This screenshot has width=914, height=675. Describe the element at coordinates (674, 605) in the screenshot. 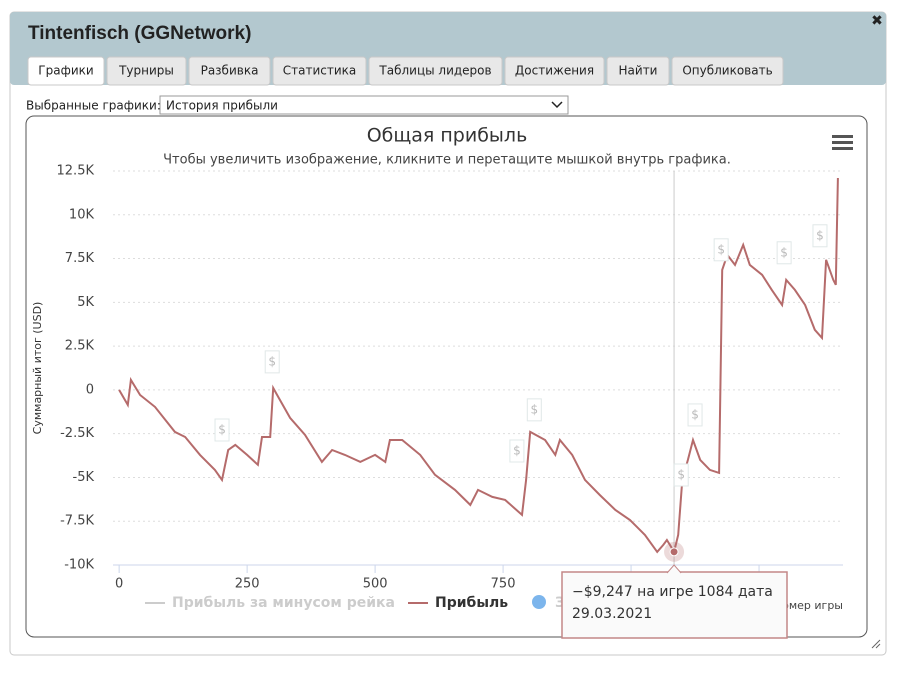

I see `tooltip` at that location.